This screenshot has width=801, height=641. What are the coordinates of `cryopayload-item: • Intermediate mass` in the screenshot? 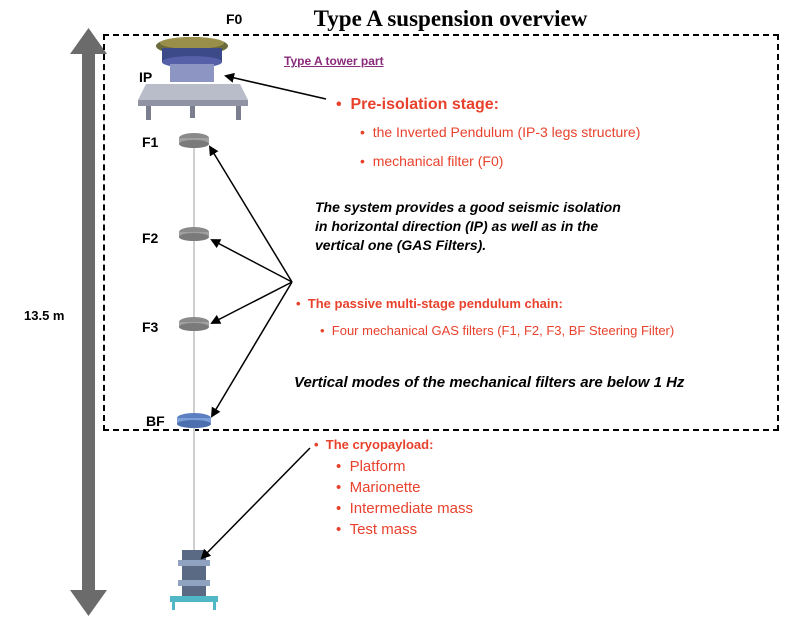 It's located at (404, 508).